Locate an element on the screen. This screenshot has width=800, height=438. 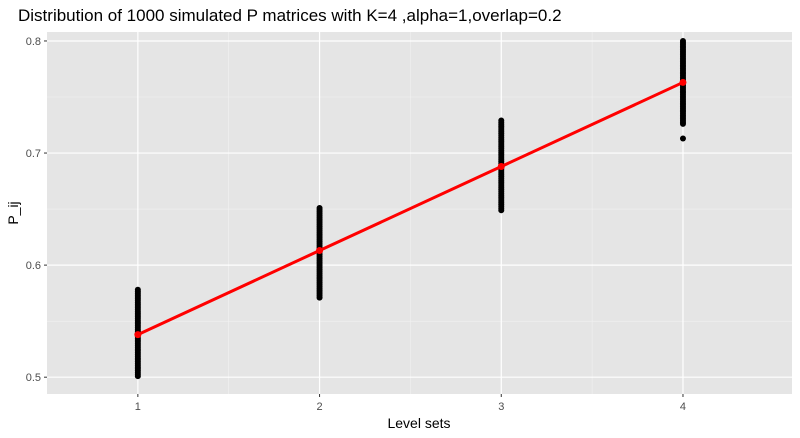
x-tick-label: 4 is located at coordinates (683, 407).